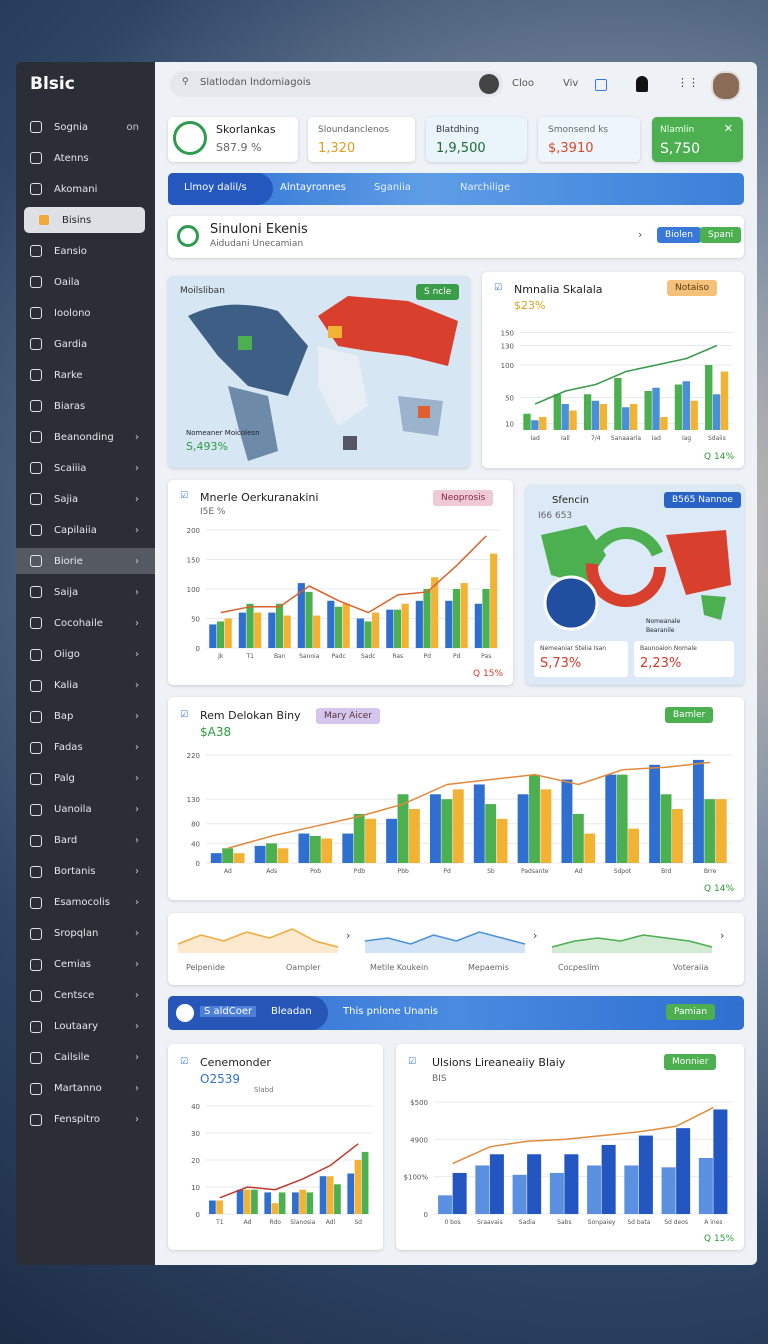  What do you see at coordinates (85, 437) in the screenshot?
I see `nav-item: Beanonding ›` at bounding box center [85, 437].